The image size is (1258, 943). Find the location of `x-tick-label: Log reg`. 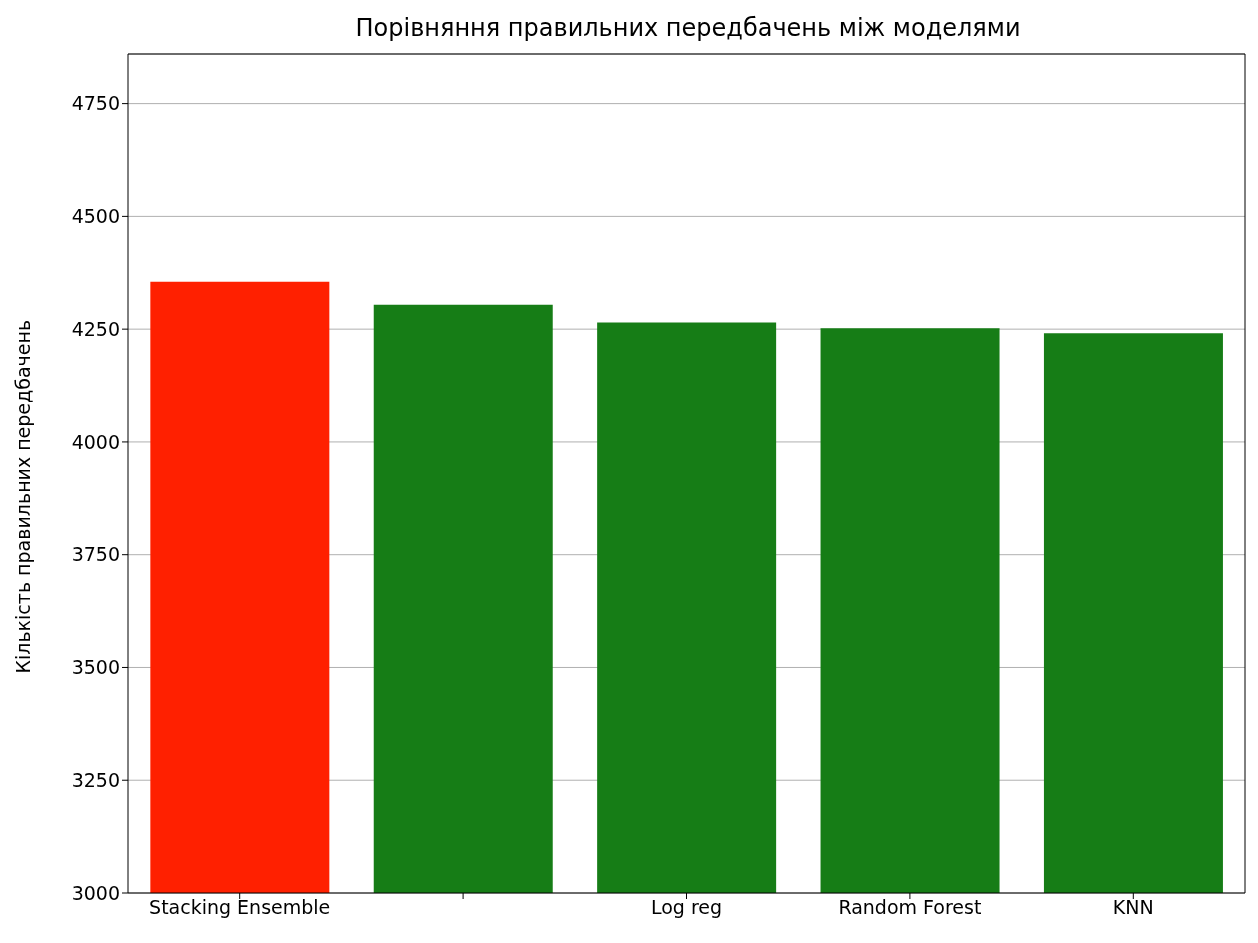

x-tick-label: Log reg is located at coordinates (686, 907).